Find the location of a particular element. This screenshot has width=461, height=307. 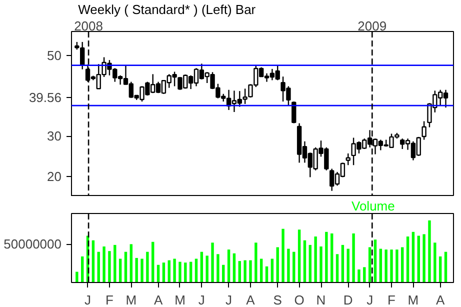

y-tick-label: 30 is located at coordinates (54, 136).